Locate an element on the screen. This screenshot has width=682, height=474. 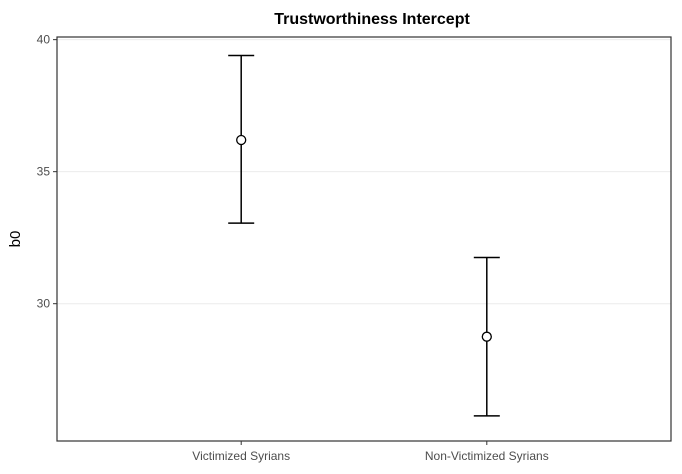
y-tick-label-35: 35 is located at coordinates (44, 172).